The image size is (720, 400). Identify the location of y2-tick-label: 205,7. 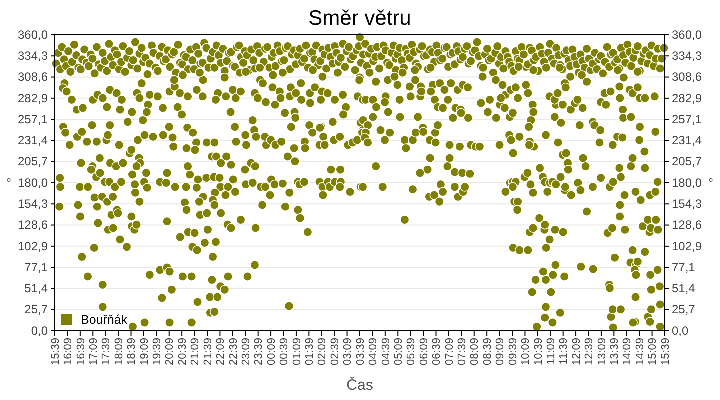
(687, 161).